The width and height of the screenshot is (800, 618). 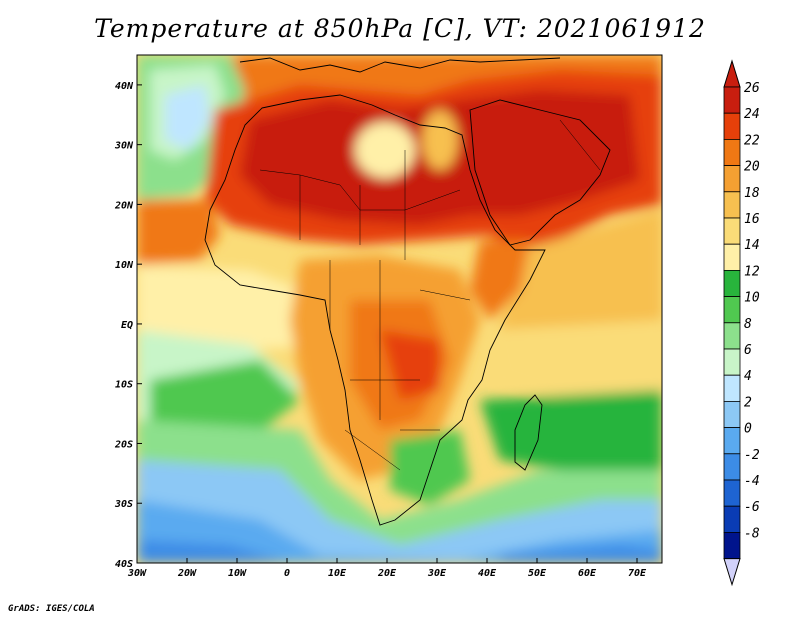 I want to click on colorbar-label: -8, so click(x=752, y=533).